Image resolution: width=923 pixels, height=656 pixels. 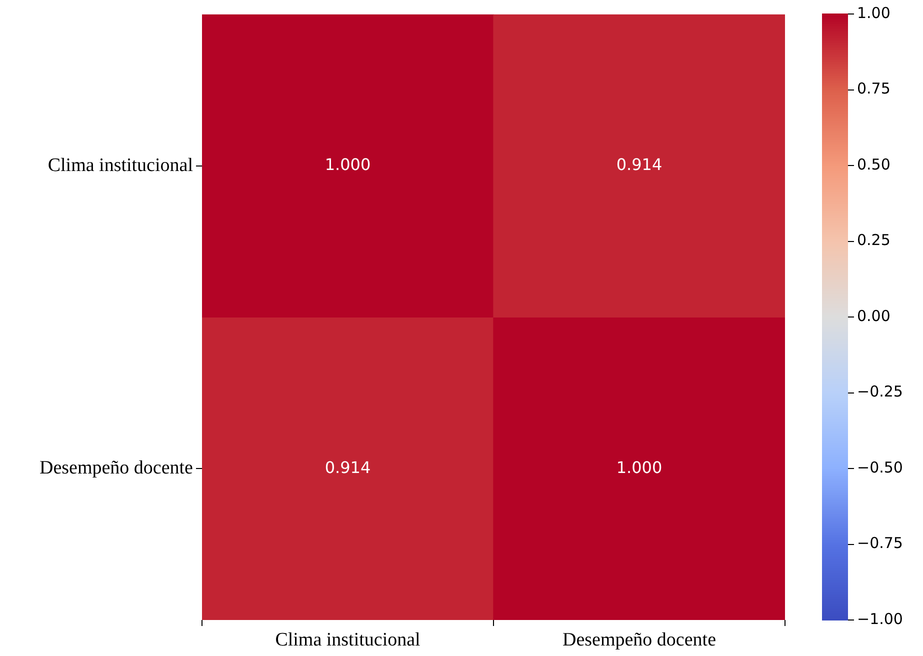 I want to click on color-bar-label: 0.75, so click(x=873, y=89).